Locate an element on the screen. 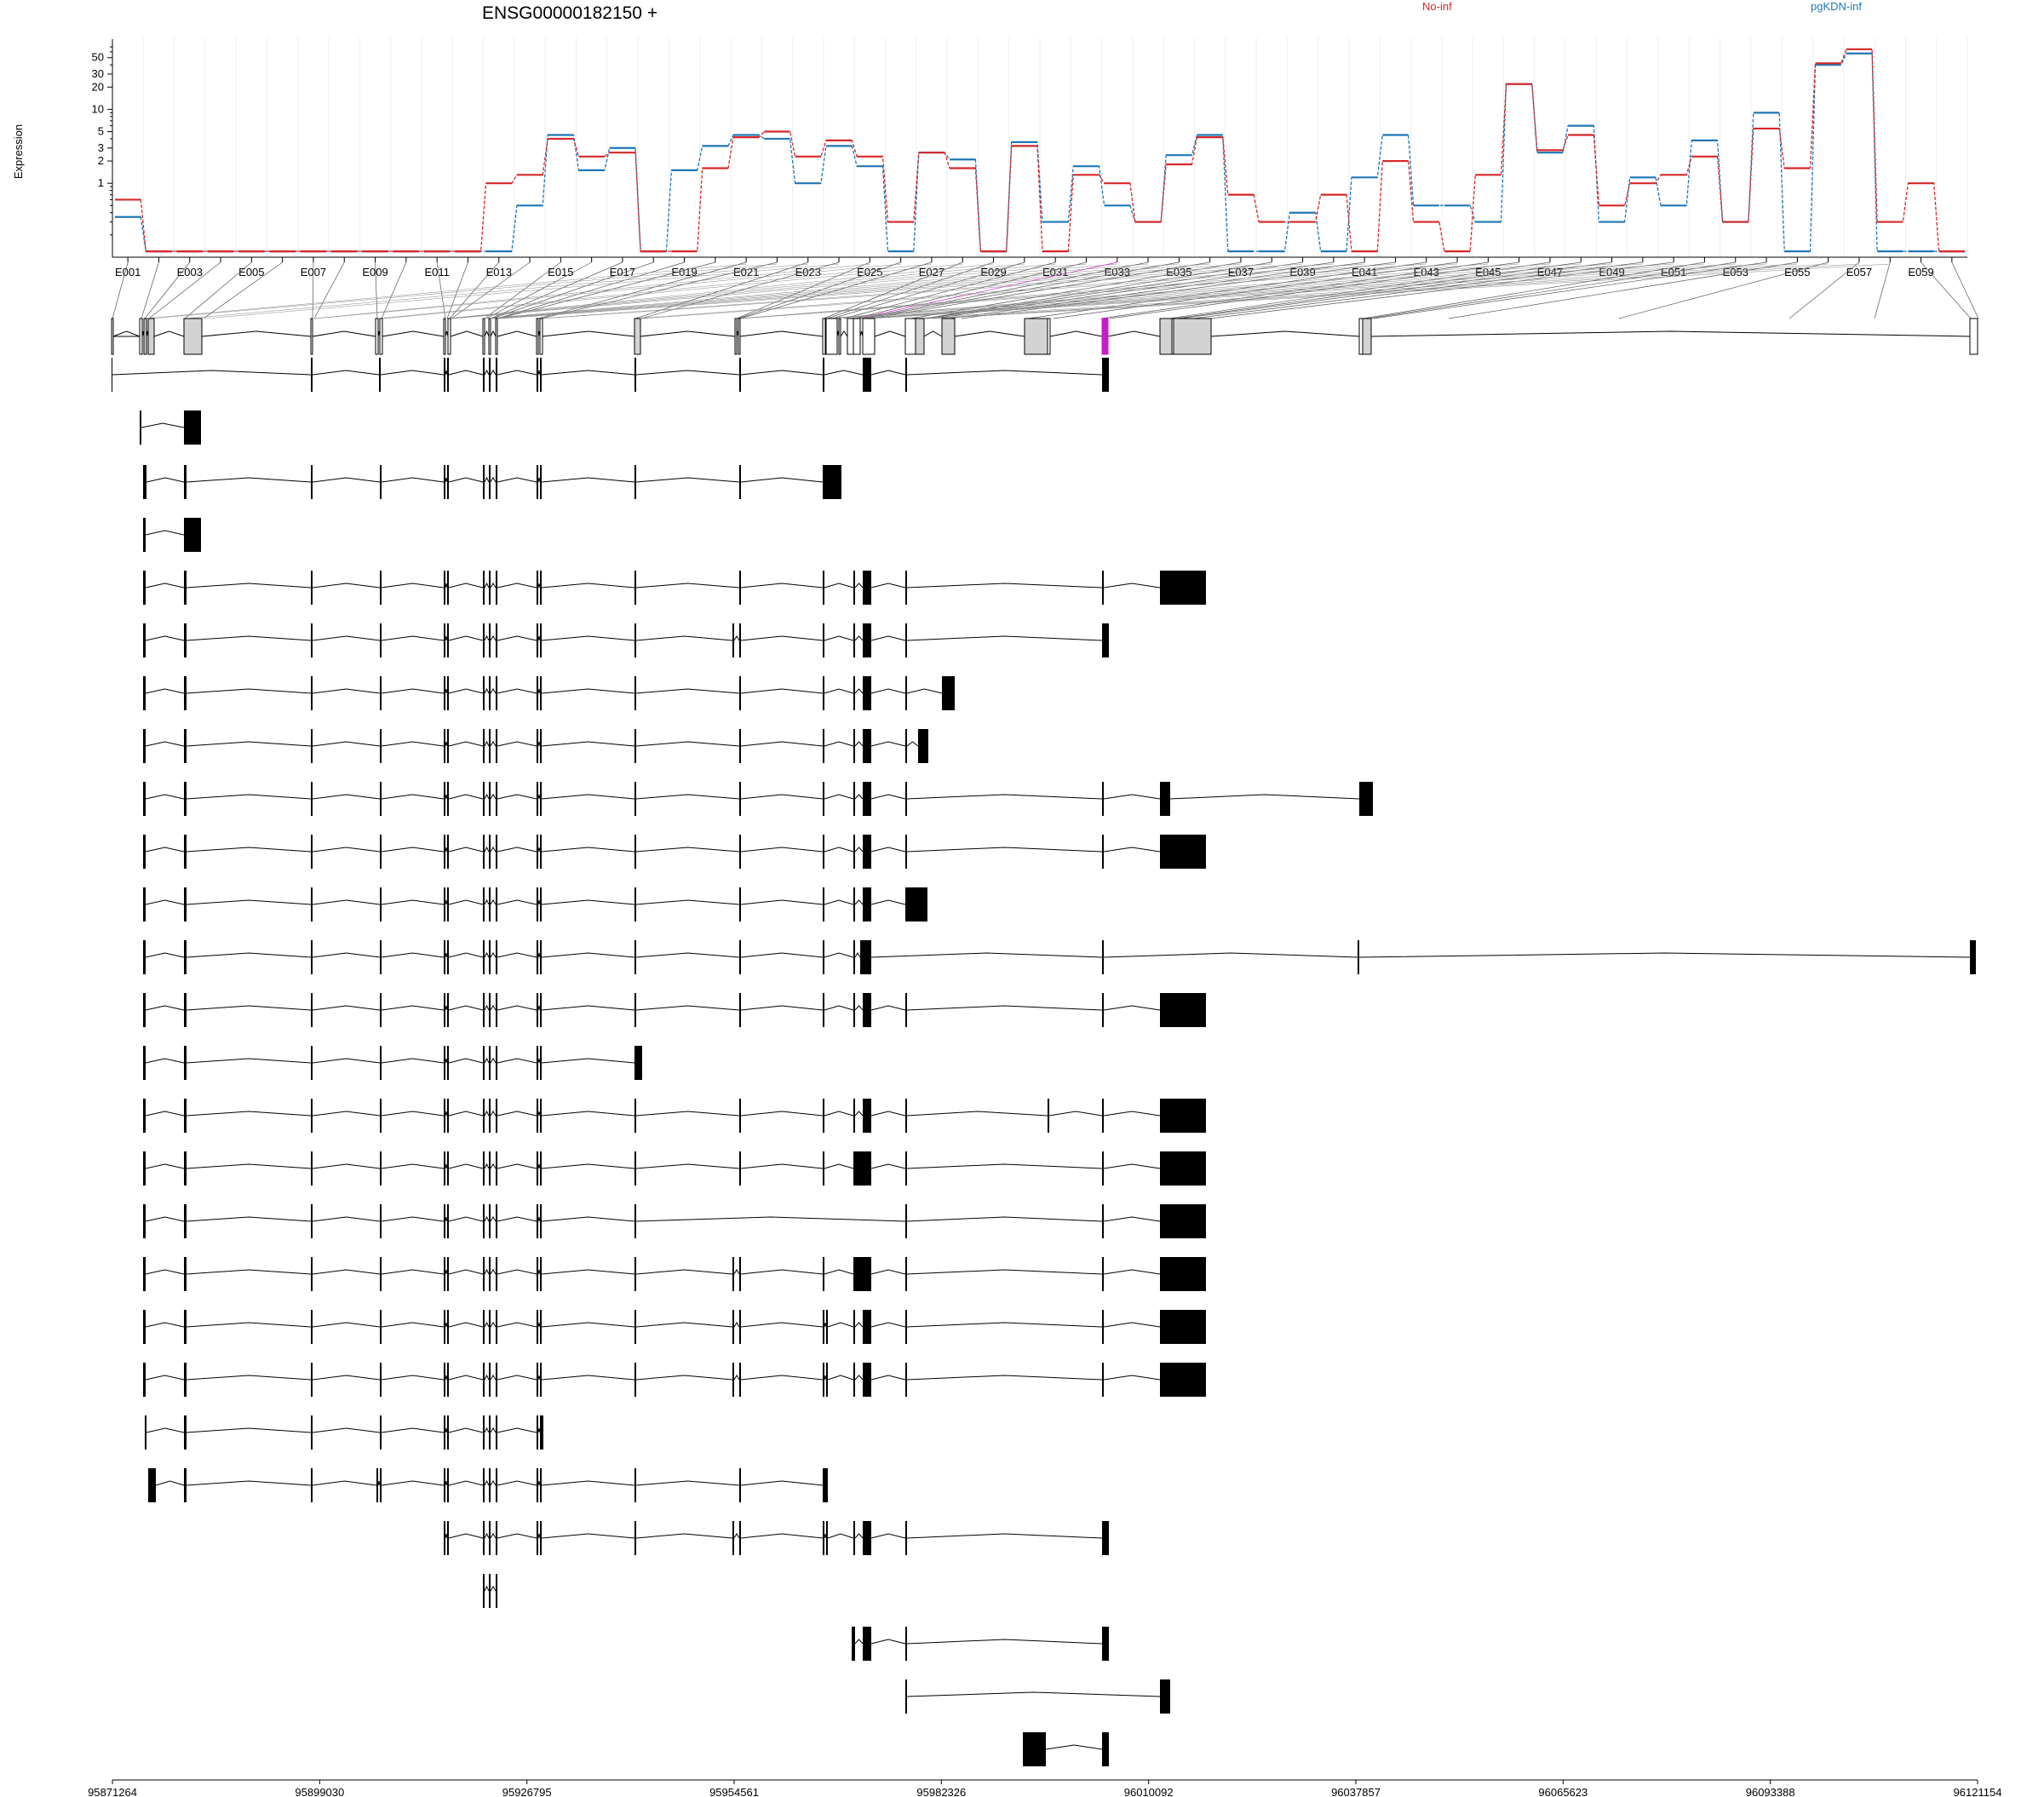 The width and height of the screenshot is (2044, 1797). genome-tick-label: 96010092 is located at coordinates (1149, 1791).